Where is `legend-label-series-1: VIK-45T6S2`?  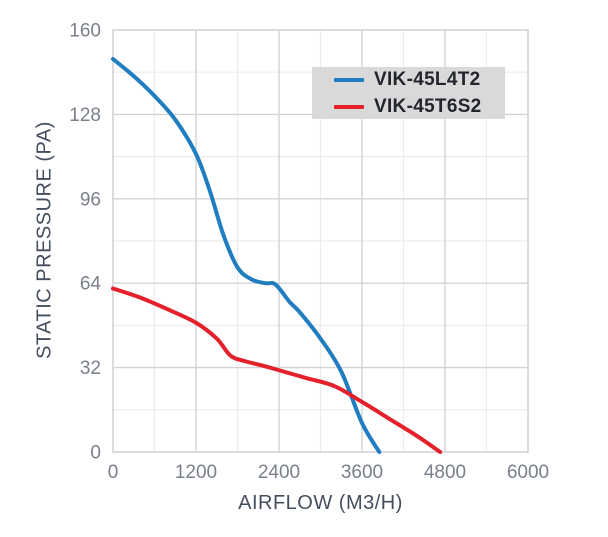 legend-label-series-1: VIK-45T6S2 is located at coordinates (428, 106).